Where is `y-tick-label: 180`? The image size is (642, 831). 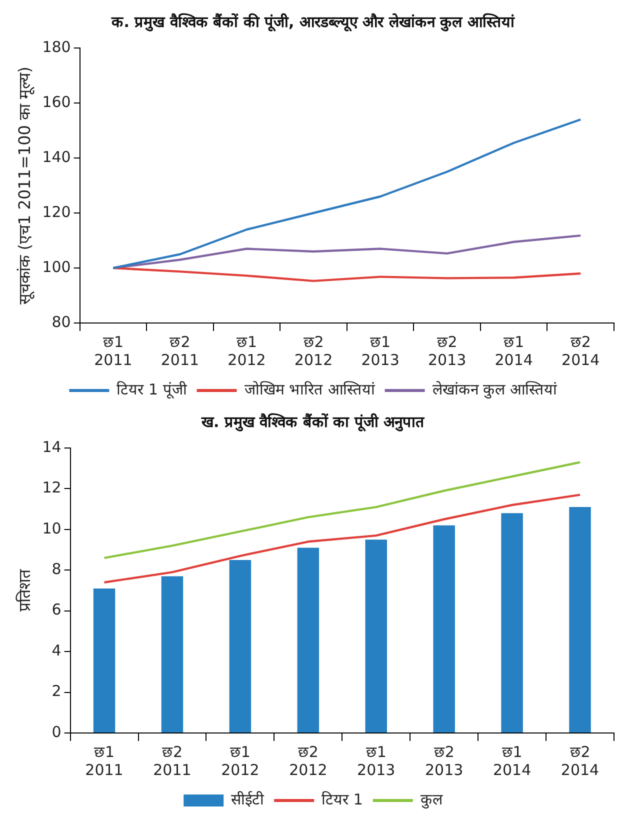 y-tick-label: 180 is located at coordinates (56, 47).